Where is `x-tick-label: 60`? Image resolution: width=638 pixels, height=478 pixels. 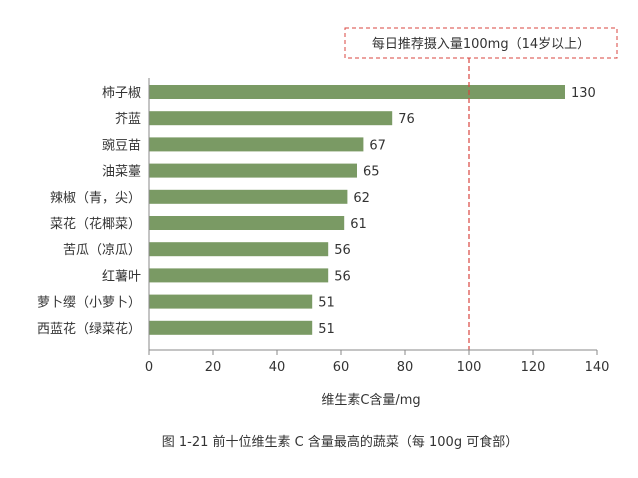 x-tick-label: 60 is located at coordinates (341, 367).